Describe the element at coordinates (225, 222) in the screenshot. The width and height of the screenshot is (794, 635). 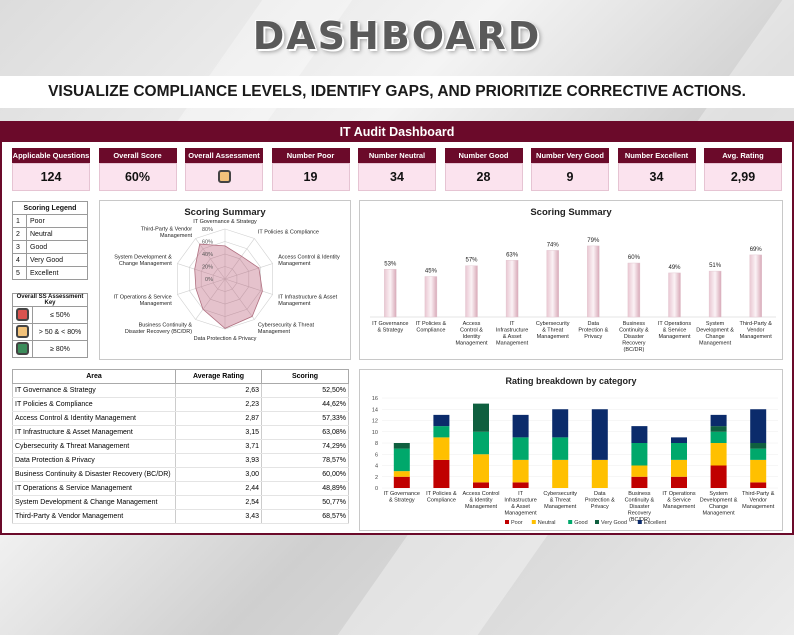
I see `radar-category-label: IT Governance & Strategy` at that location.